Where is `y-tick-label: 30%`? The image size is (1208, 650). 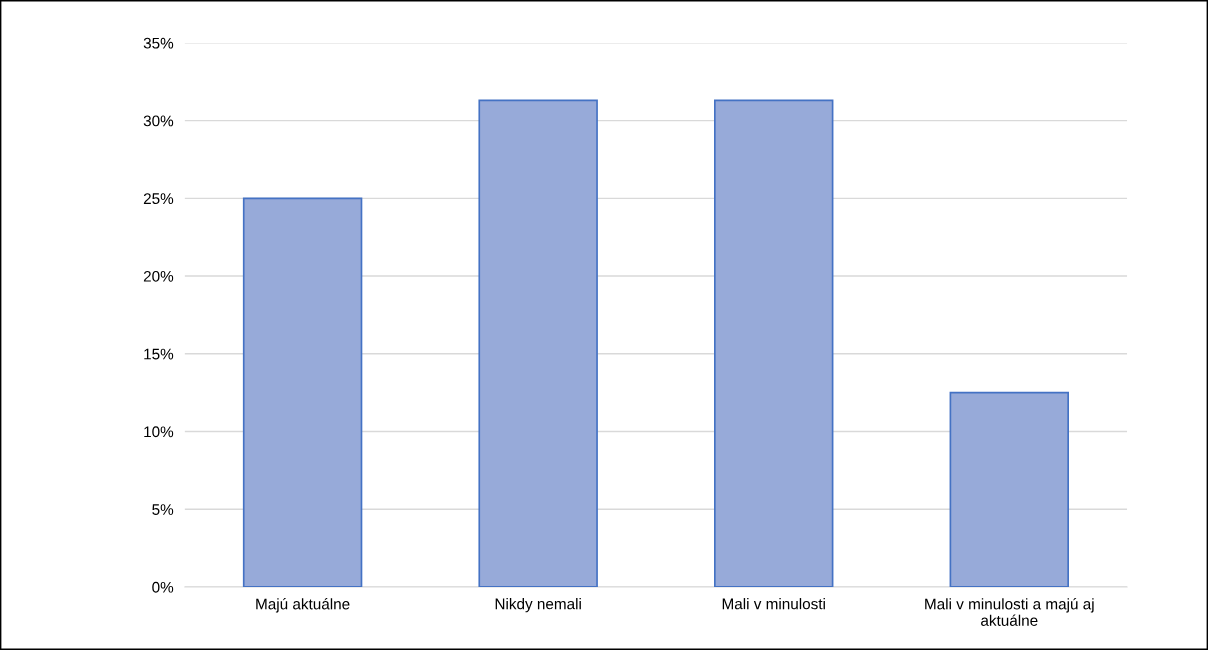 y-tick-label: 30% is located at coordinates (158, 121).